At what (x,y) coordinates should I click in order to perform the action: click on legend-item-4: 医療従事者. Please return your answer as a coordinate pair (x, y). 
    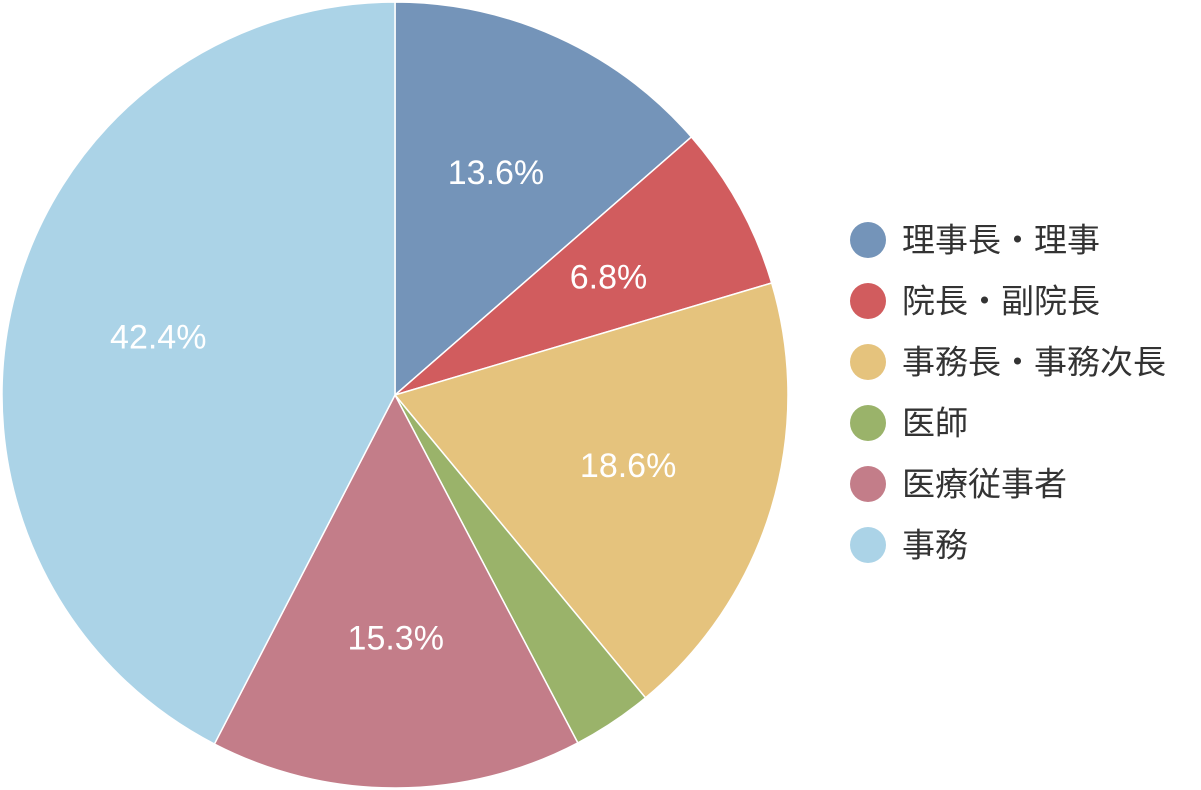
    Looking at the image, I should click on (958, 484).